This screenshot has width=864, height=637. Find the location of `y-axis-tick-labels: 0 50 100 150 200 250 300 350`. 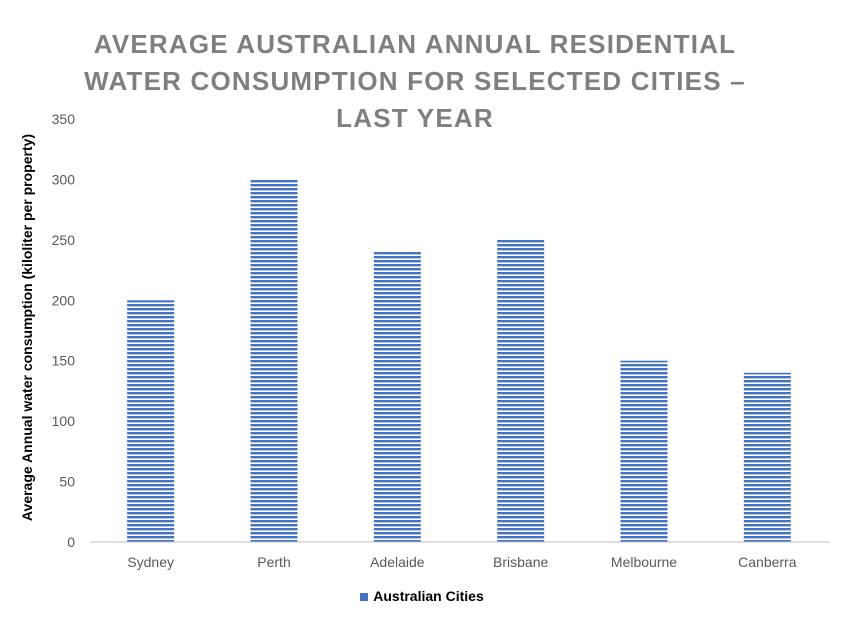

y-axis-tick-labels: 0 50 100 150 200 250 300 350 is located at coordinates (64, 330).